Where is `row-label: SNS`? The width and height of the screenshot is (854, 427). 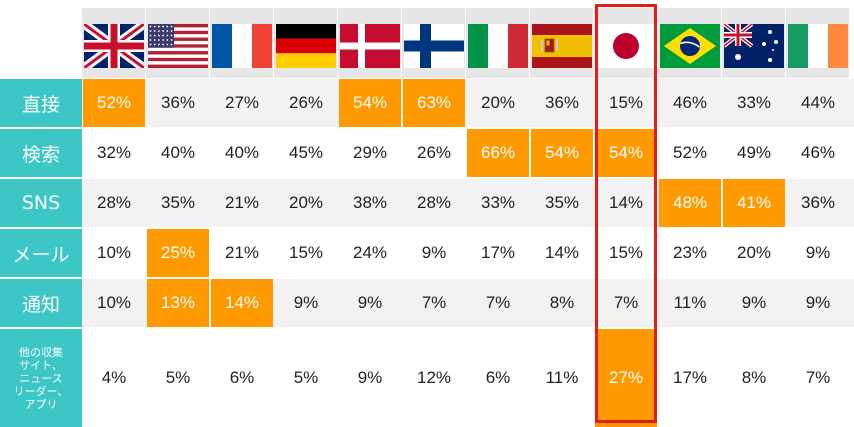 row-label: SNS is located at coordinates (41, 203).